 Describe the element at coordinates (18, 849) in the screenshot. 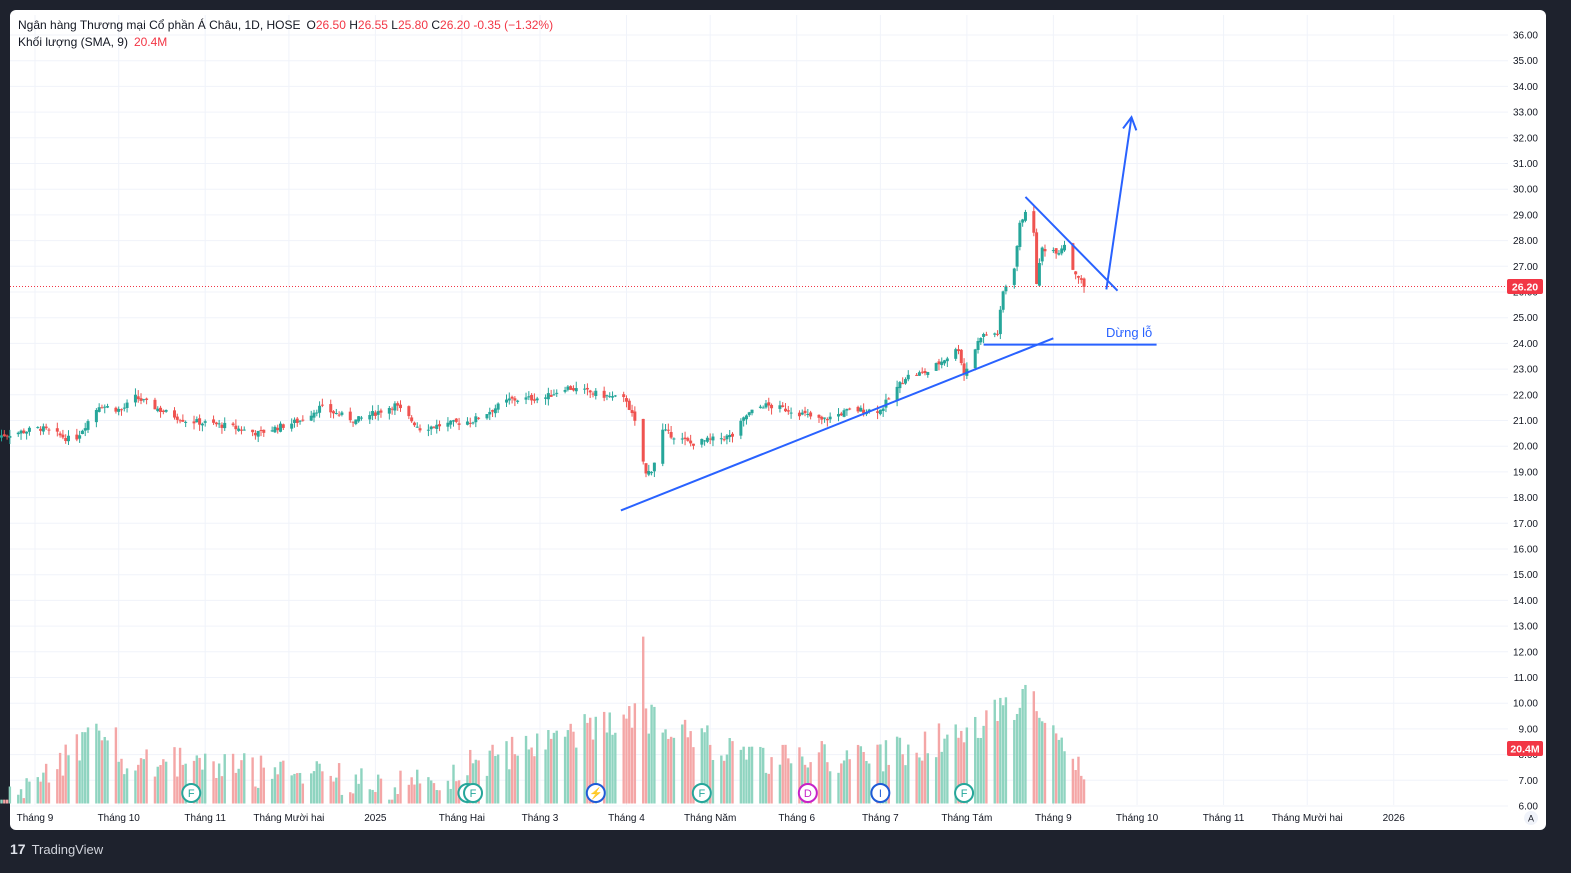

I see `tradingview-logo-icon: 17` at that location.